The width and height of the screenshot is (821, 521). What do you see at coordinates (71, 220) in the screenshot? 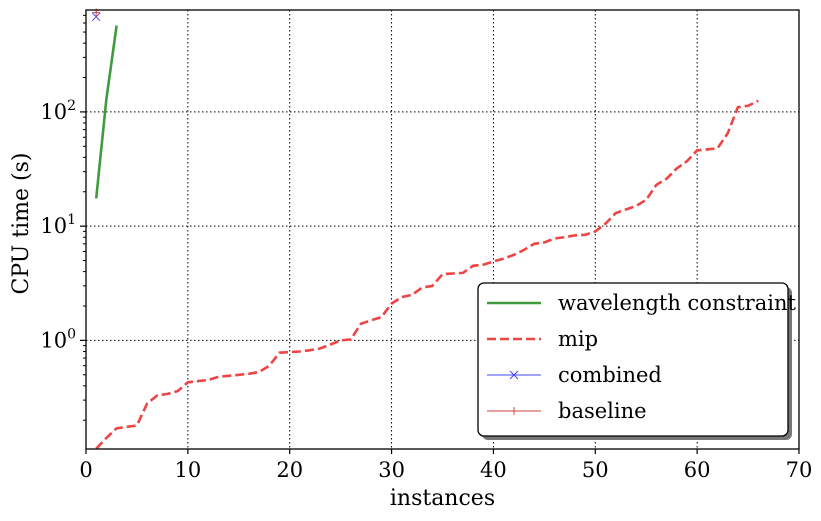
I see `y-tick-exponent: 1` at bounding box center [71, 220].